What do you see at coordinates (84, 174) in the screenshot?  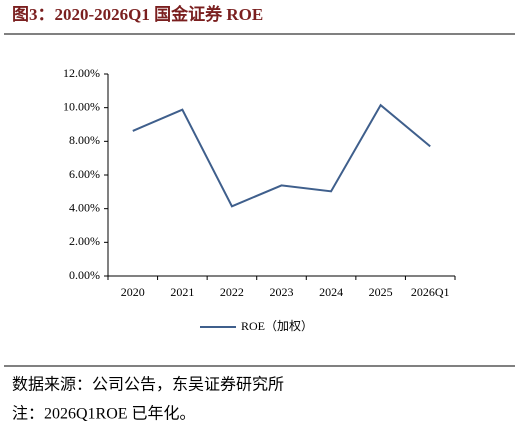 I see `y-tick-label: 6.00%` at bounding box center [84, 174].